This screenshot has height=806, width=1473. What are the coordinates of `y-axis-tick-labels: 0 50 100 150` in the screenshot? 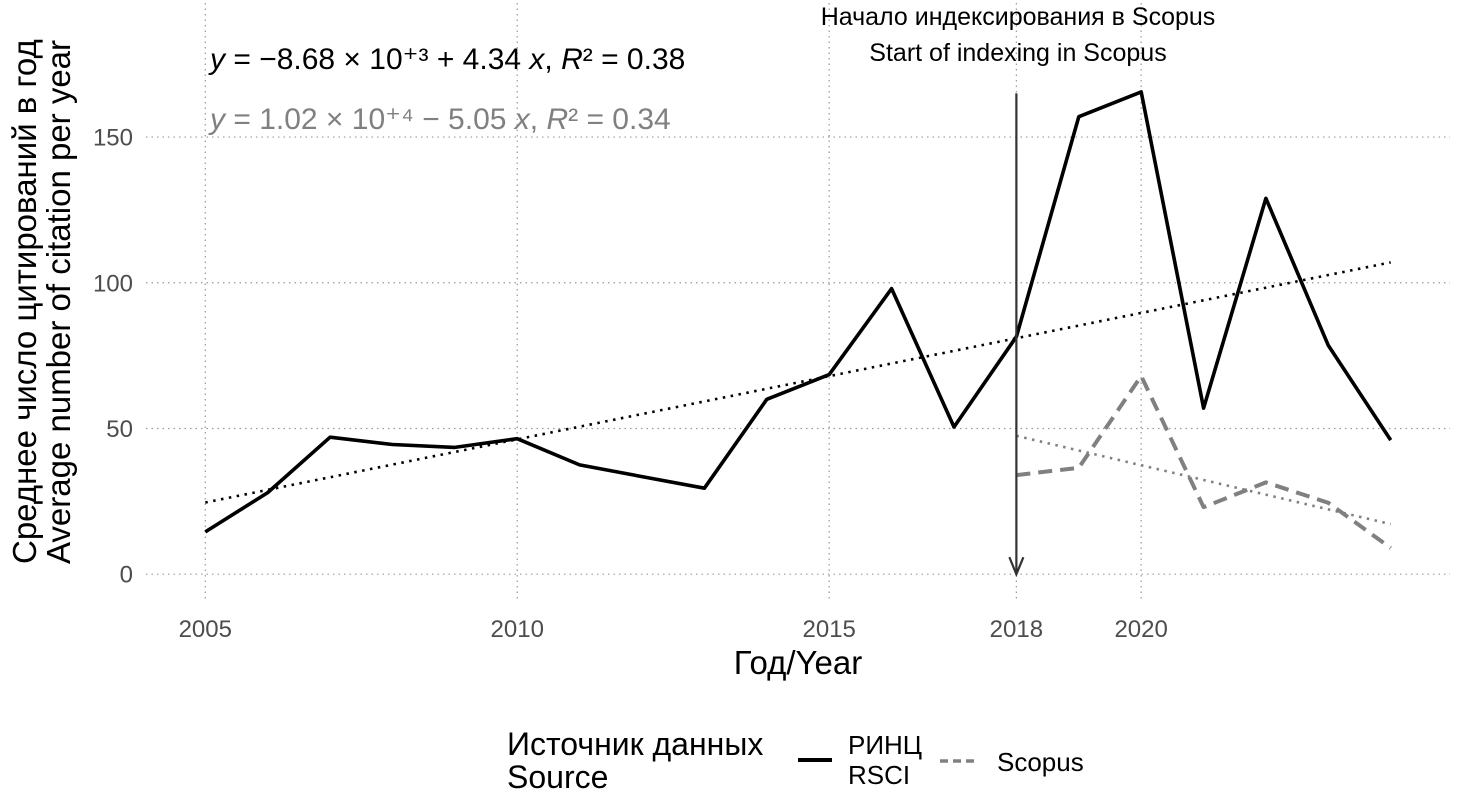 It's located at (113, 357).